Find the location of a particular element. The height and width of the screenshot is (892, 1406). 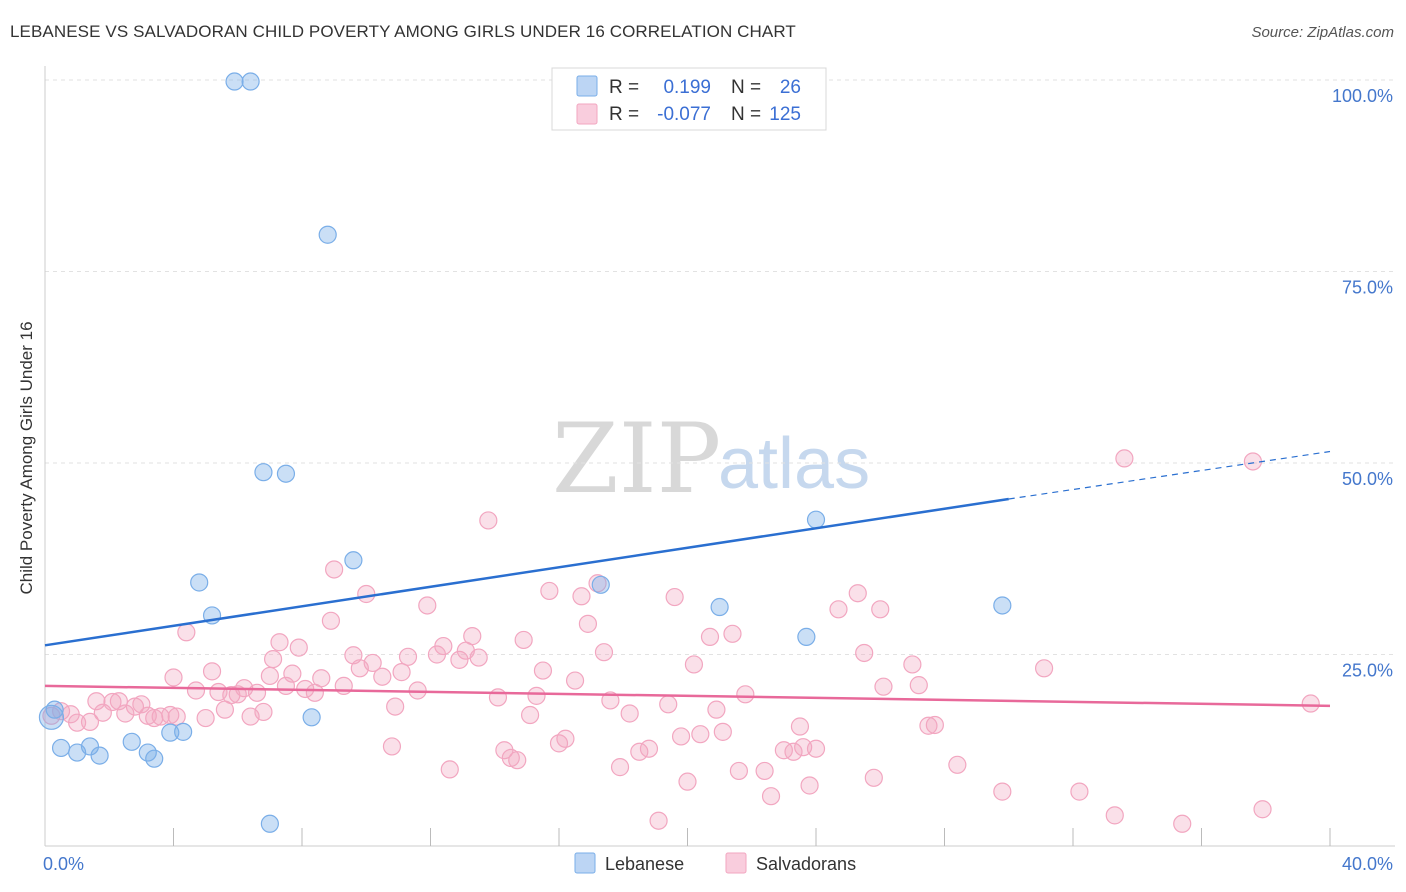

legend-n-value-2: 125 is located at coordinates (785, 114).